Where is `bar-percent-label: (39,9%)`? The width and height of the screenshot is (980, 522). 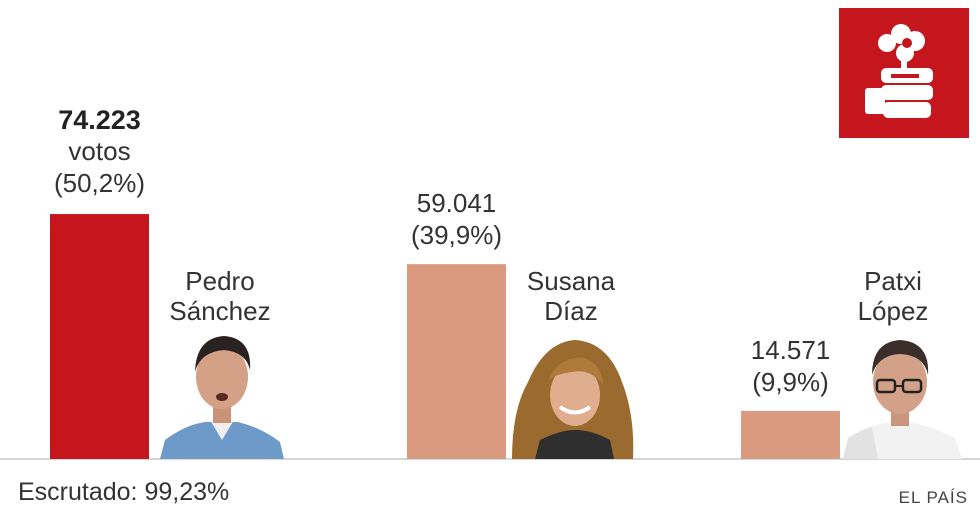
bar-percent-label: (39,9%) is located at coordinates (456, 235).